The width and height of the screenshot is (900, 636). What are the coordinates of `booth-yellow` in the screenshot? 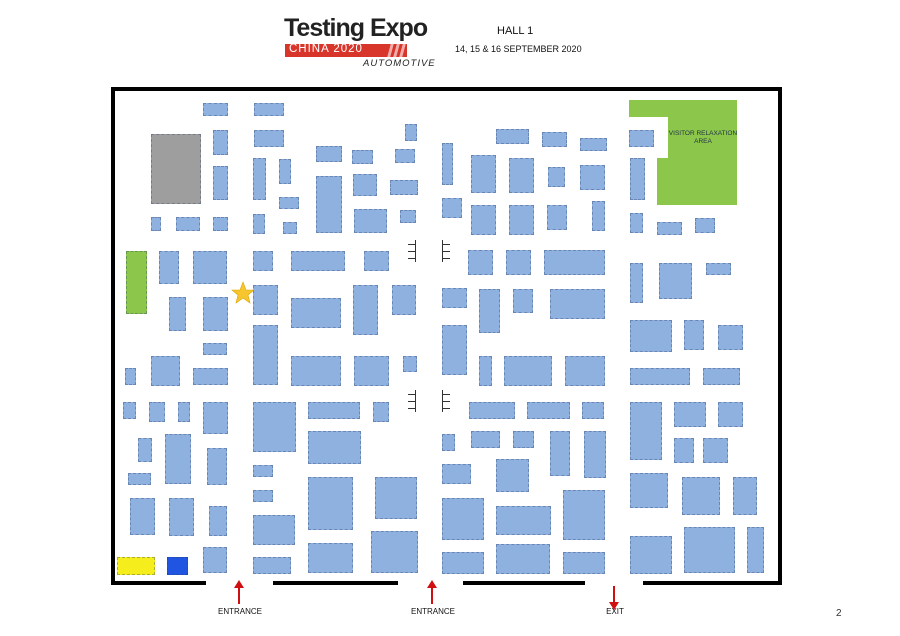 It's located at (136, 566).